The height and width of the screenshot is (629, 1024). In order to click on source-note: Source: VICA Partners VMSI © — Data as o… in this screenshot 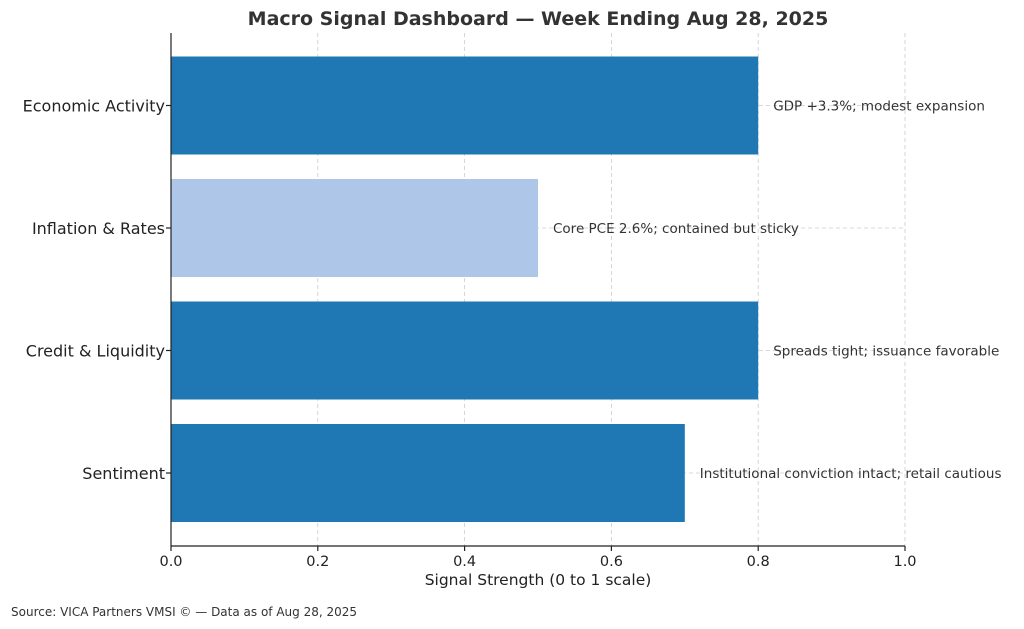, I will do `click(184, 612)`.